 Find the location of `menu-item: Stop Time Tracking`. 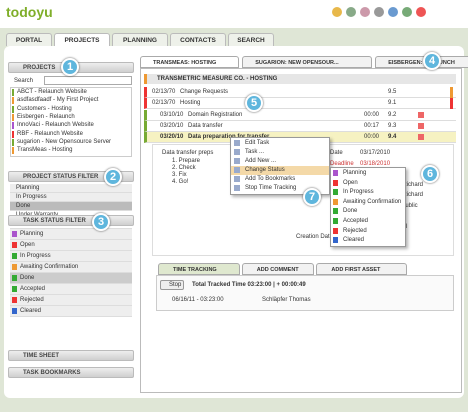

menu-item: Stop Time Tracking is located at coordinates (271, 188).